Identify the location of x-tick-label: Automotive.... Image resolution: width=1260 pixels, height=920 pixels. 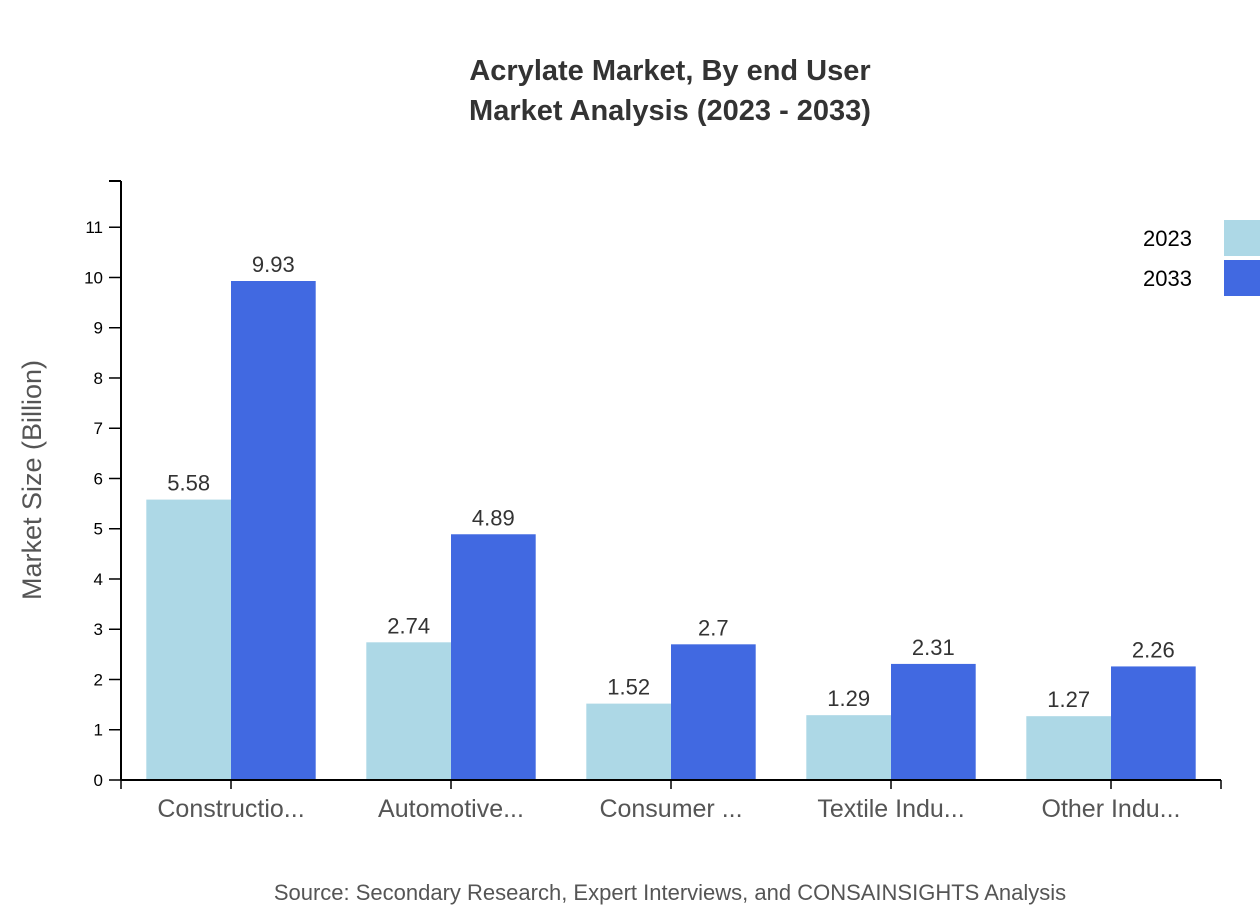
(451, 809).